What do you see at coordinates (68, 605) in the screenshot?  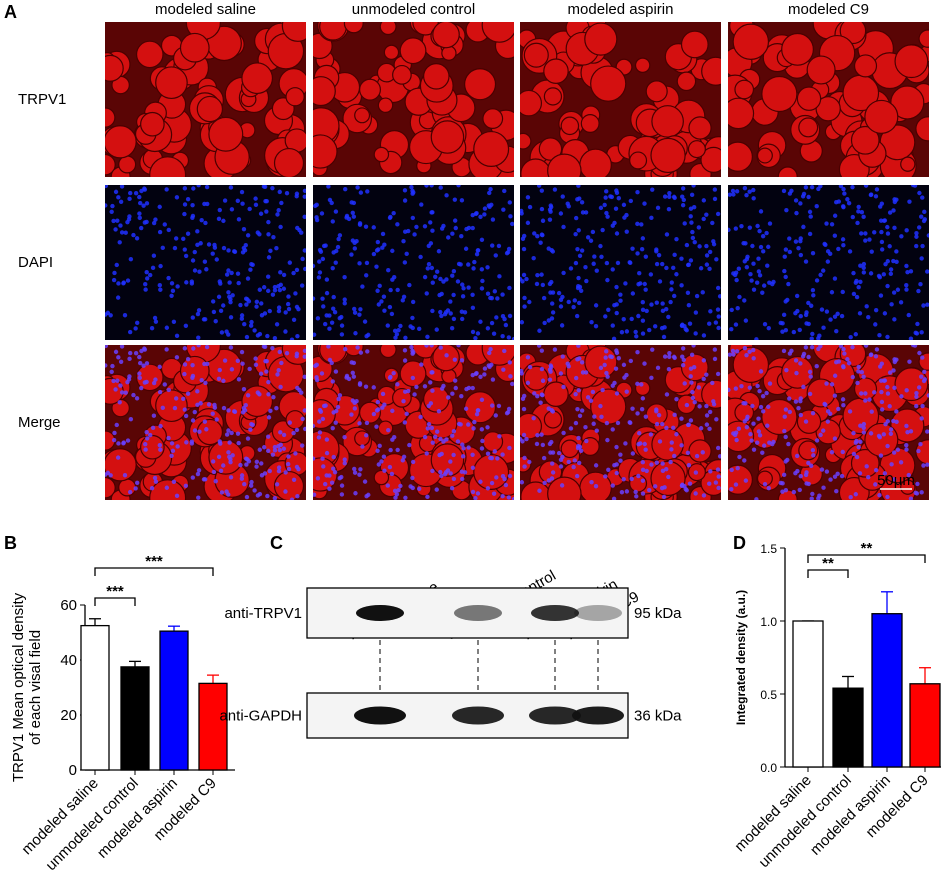 I see `y-tick-label: 60` at bounding box center [68, 605].